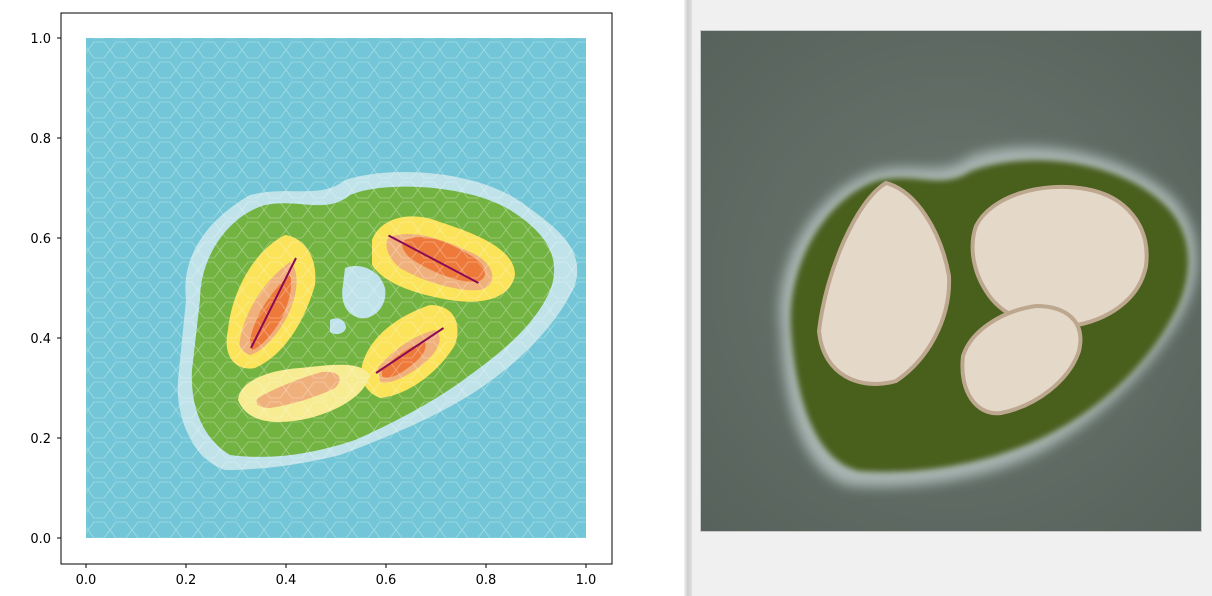 This screenshot has height=596, width=1212. Describe the element at coordinates (40, 339) in the screenshot. I see `y-tick-label: 0.4` at that location.